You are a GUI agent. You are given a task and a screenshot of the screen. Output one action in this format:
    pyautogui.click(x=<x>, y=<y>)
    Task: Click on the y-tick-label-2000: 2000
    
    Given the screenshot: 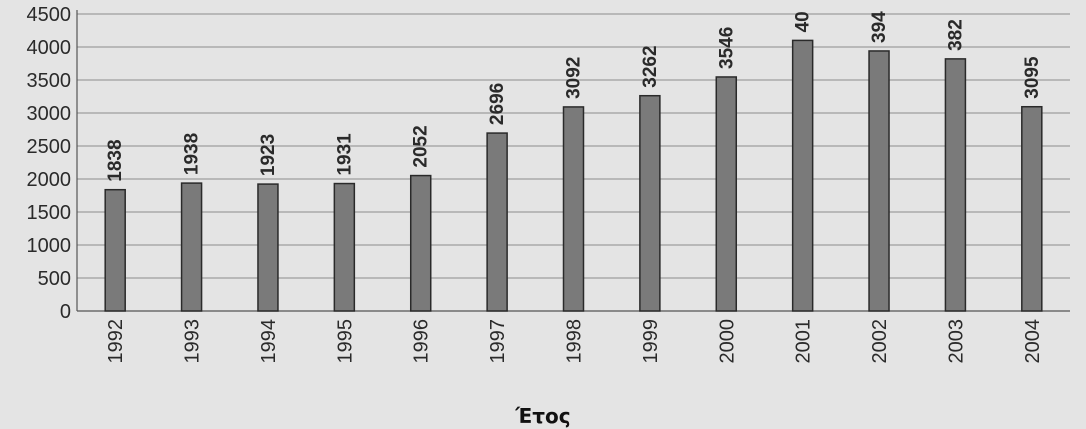 What is the action you would take?
    pyautogui.click(x=49, y=180)
    